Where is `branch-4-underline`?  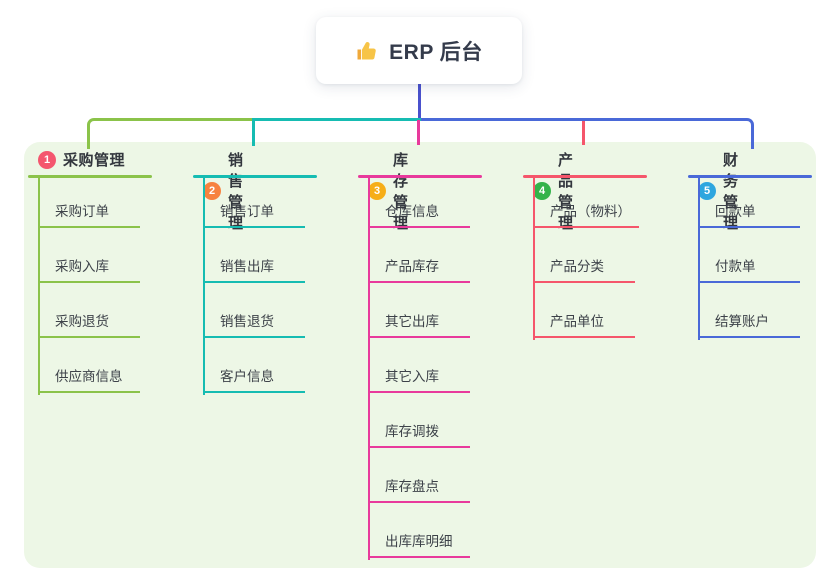 branch-4-underline is located at coordinates (585, 176).